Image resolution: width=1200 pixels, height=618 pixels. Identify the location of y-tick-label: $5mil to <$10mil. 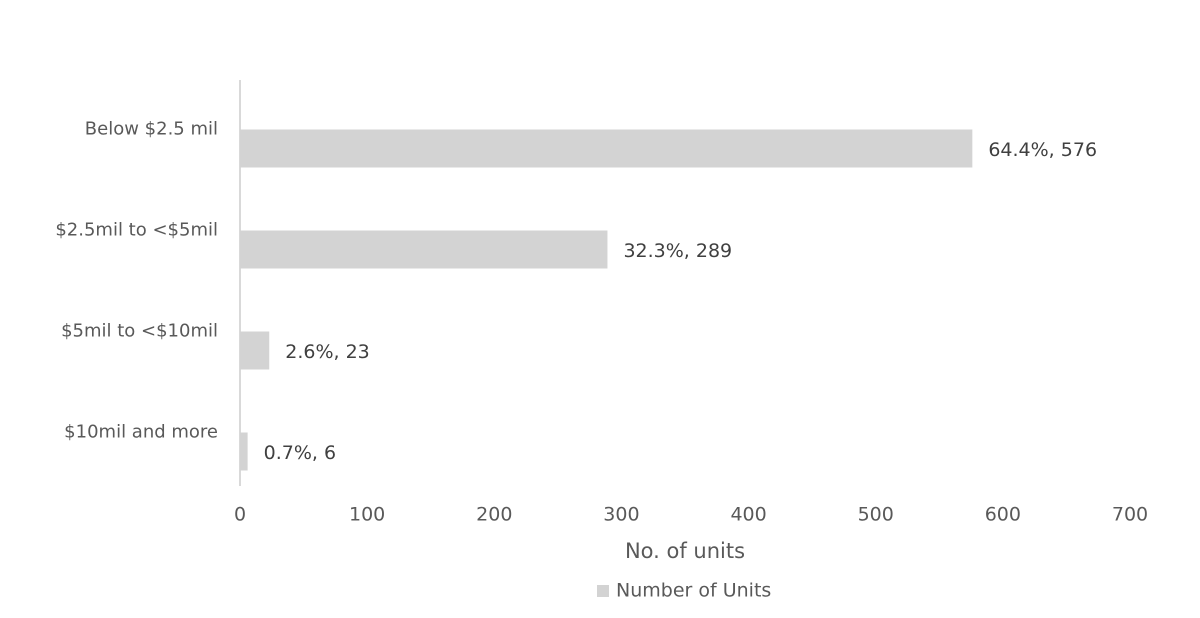
(139, 331).